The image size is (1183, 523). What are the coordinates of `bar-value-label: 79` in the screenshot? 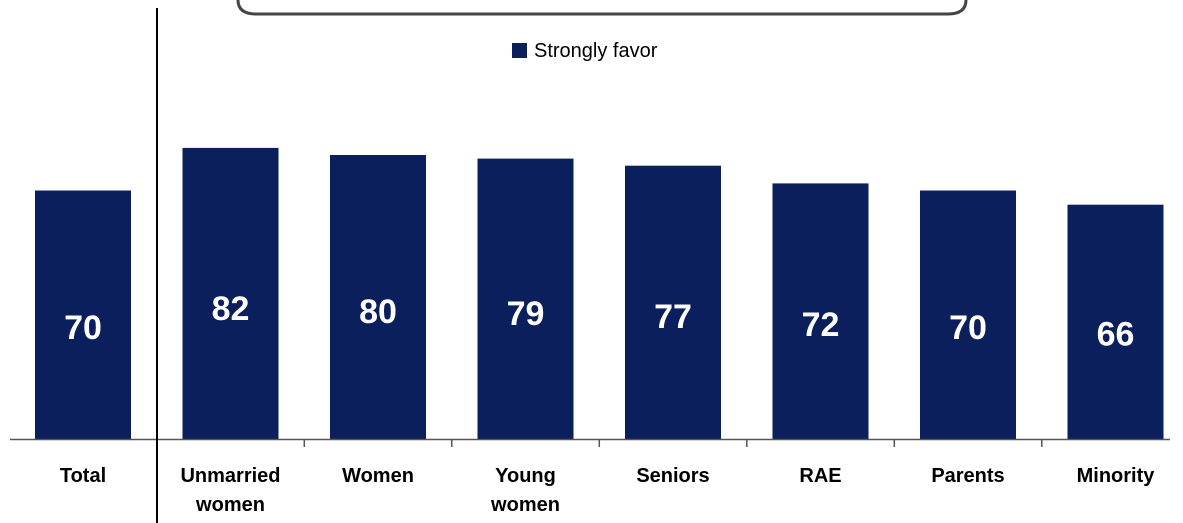 It's located at (526, 314).